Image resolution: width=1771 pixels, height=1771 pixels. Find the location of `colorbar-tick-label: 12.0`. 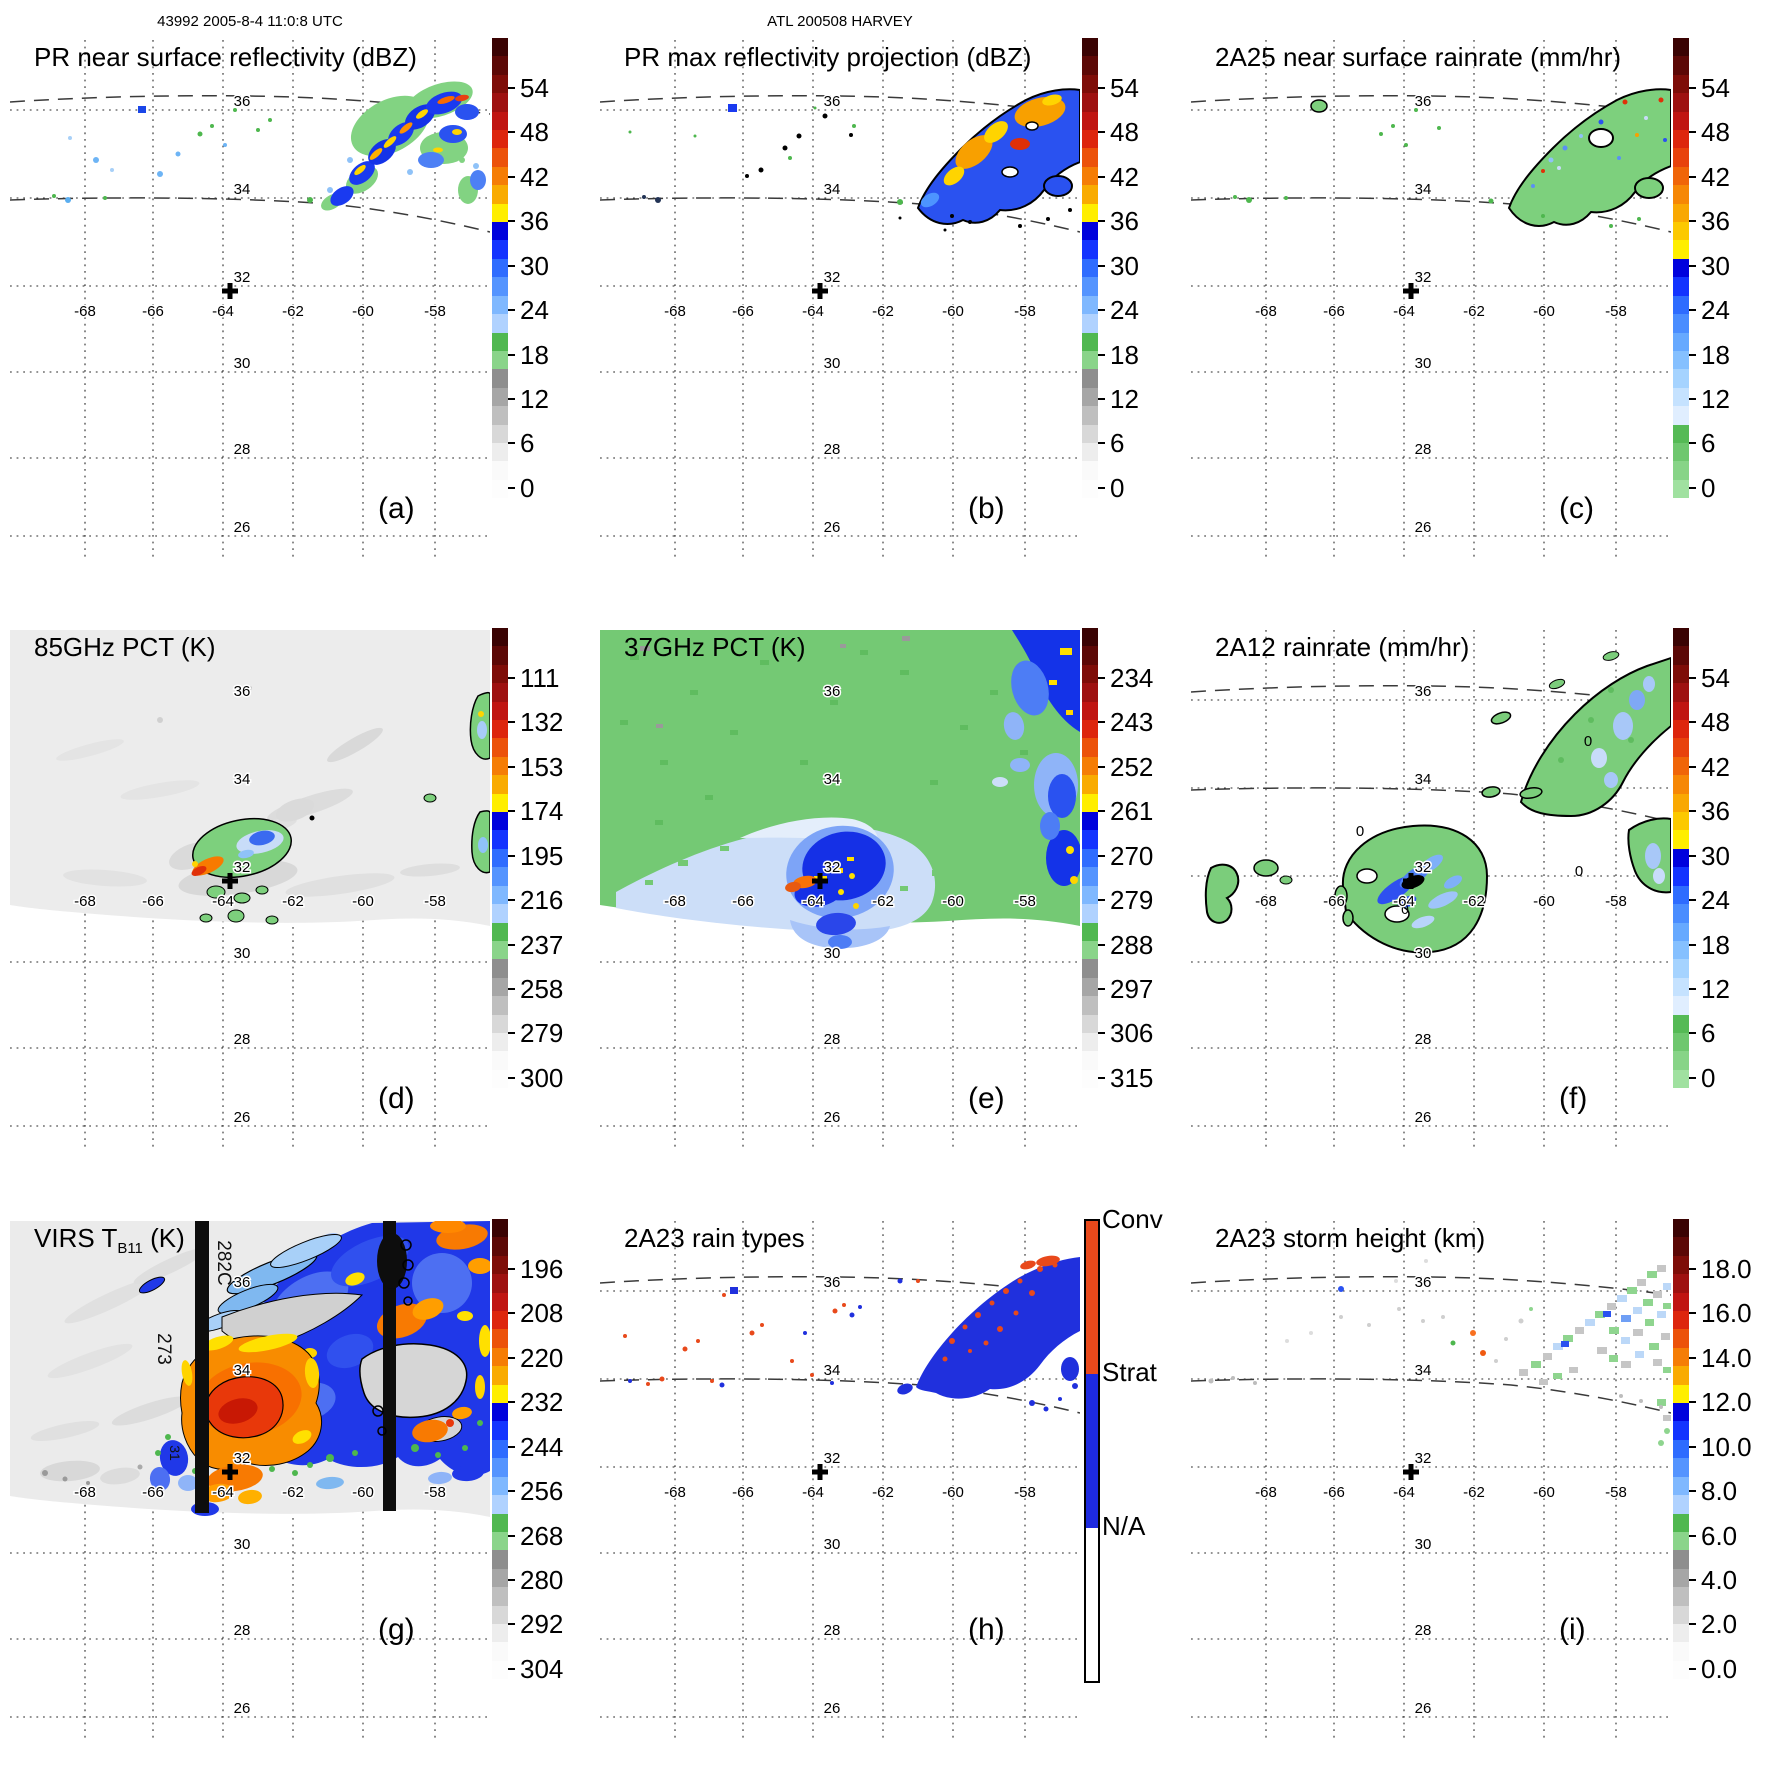

colorbar-tick-label: 12.0 is located at coordinates (1726, 1402).